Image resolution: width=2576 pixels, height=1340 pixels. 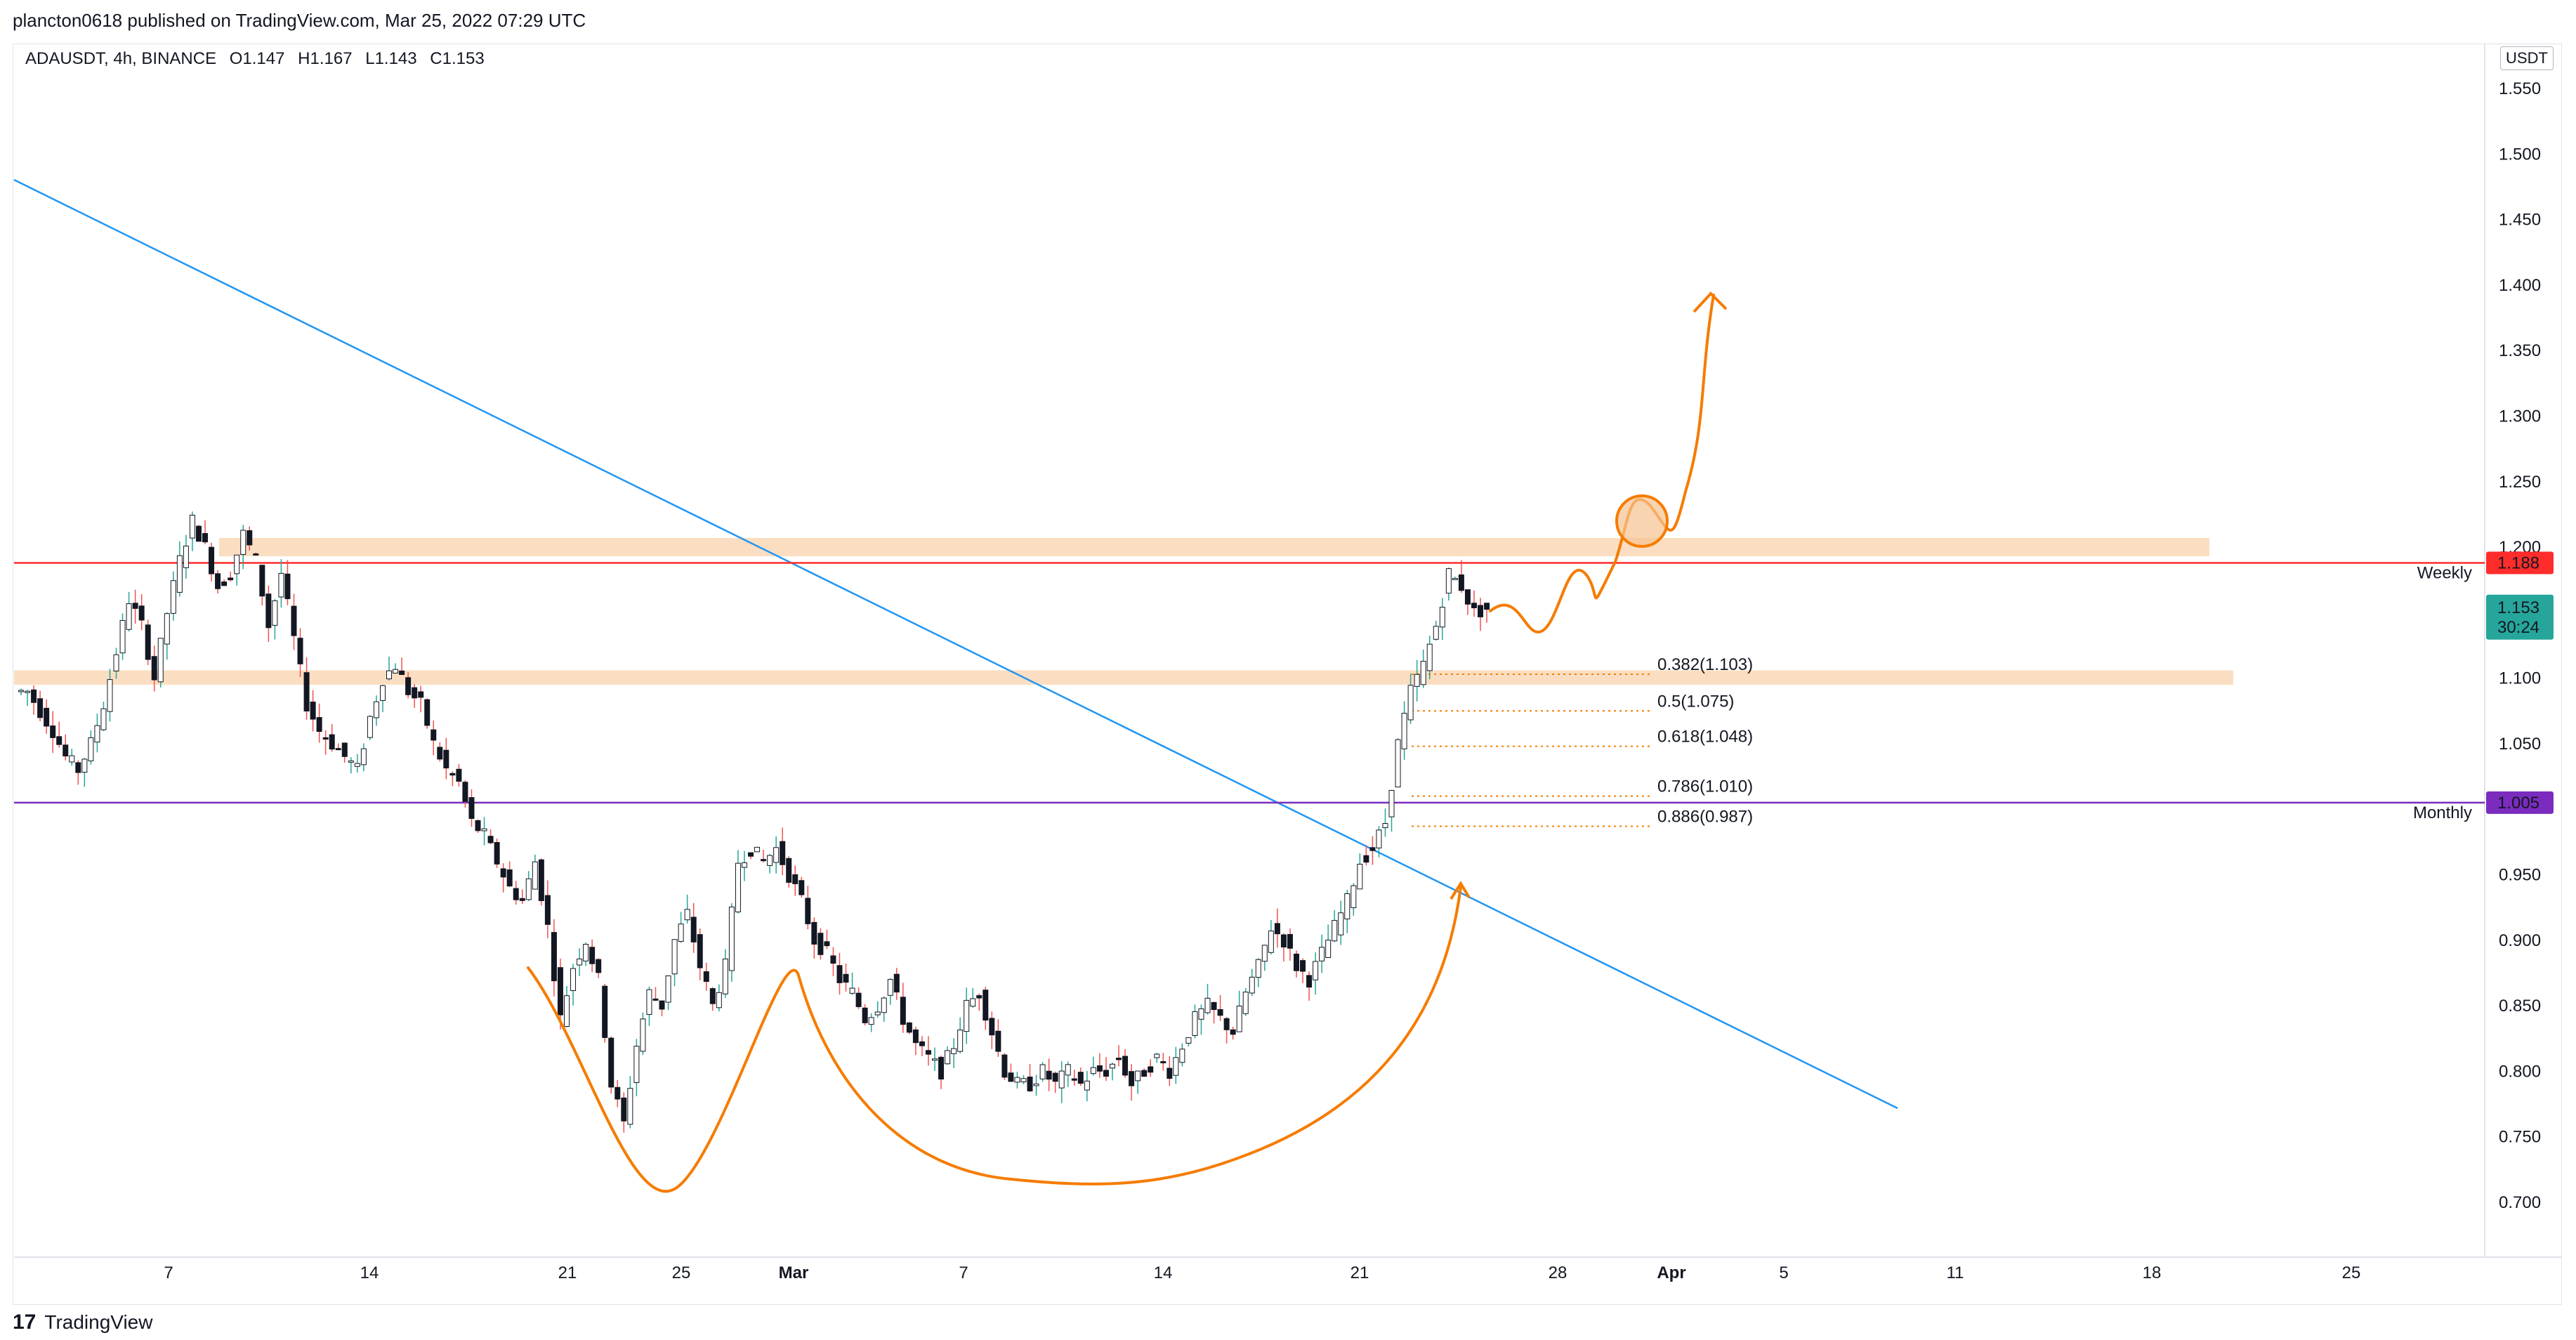 What do you see at coordinates (994, 1039) in the screenshot?
I see `cup-and-handle-drawing` at bounding box center [994, 1039].